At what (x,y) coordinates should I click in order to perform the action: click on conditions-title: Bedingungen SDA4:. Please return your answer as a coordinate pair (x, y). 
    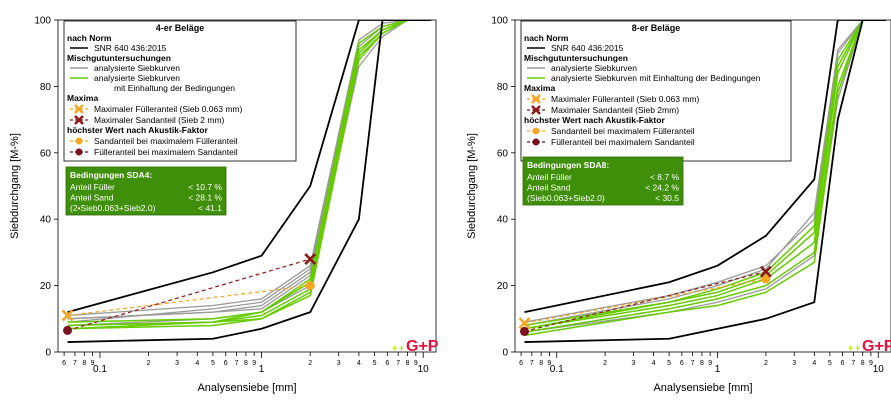
    Looking at the image, I should click on (111, 175).